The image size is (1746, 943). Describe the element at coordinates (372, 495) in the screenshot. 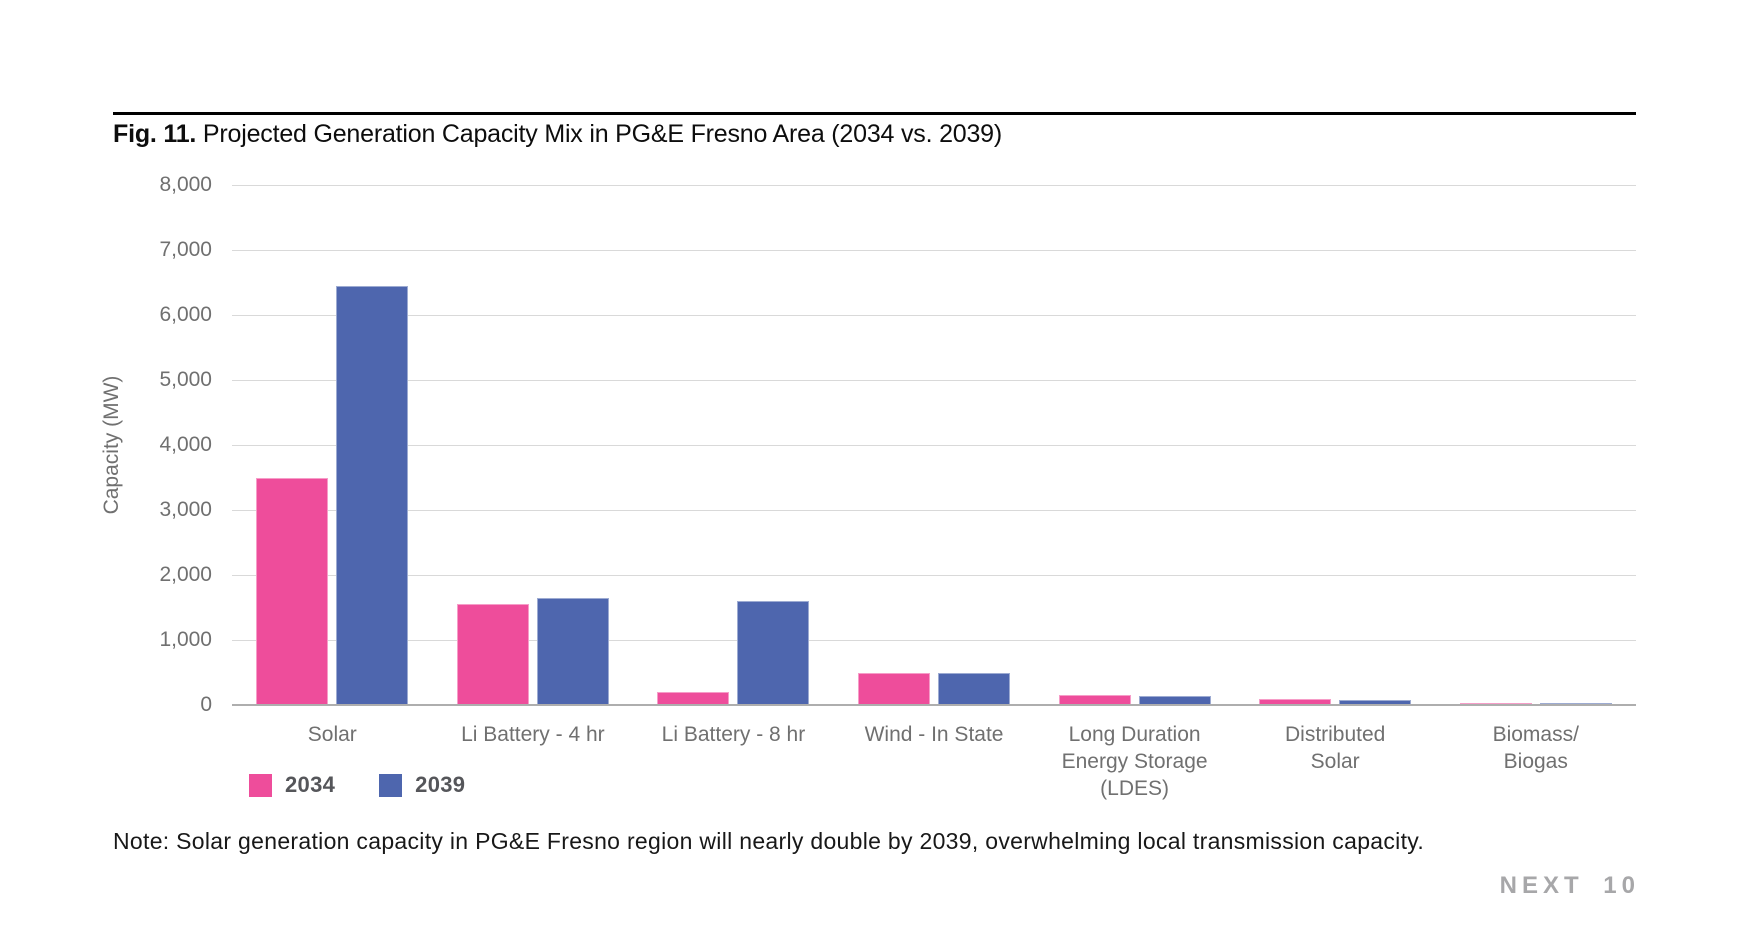

I see `bar-2039-solar` at that location.